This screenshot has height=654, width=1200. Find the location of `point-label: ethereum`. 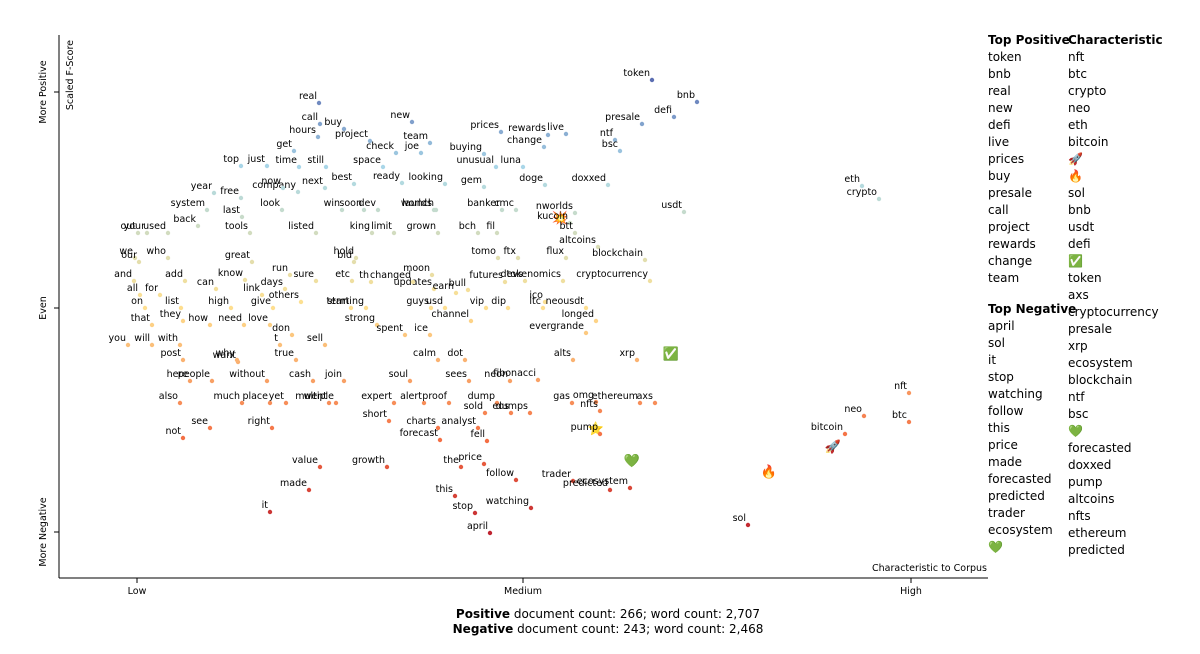

point-label: ethereum is located at coordinates (615, 396).